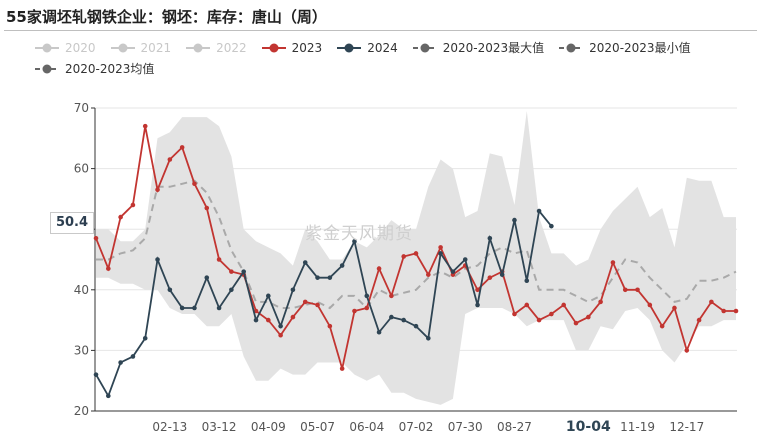 This screenshot has width=763, height=438. I want to click on legend-item: 2020-2023最大值, so click(478, 47).